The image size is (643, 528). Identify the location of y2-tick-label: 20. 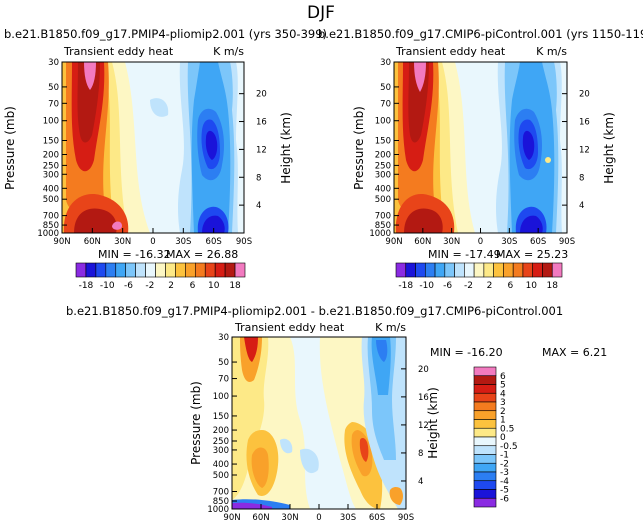
(584, 95).